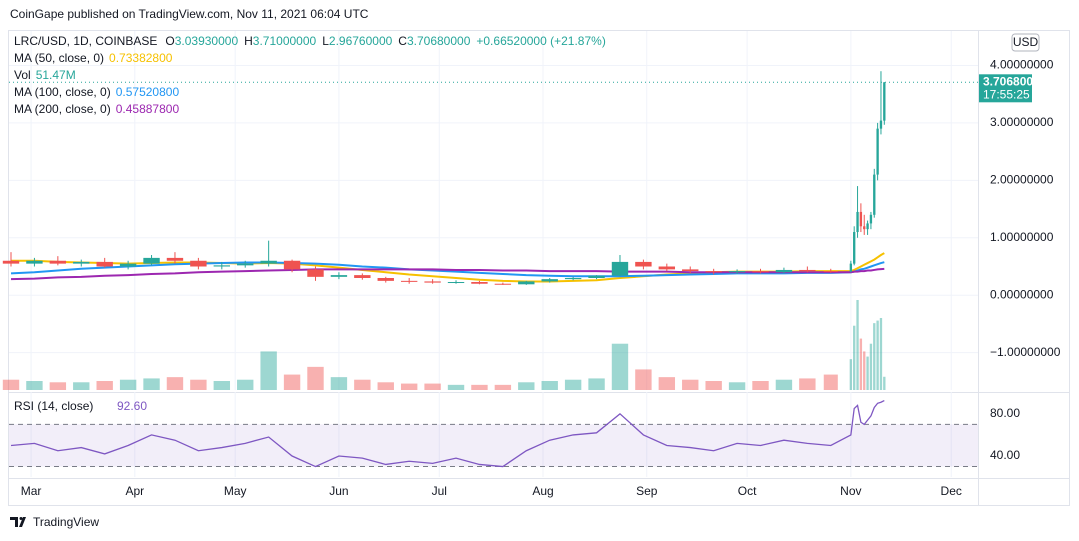 The image size is (1079, 541). What do you see at coordinates (148, 92) in the screenshot?
I see `legend-value: 0.57520800` at bounding box center [148, 92].